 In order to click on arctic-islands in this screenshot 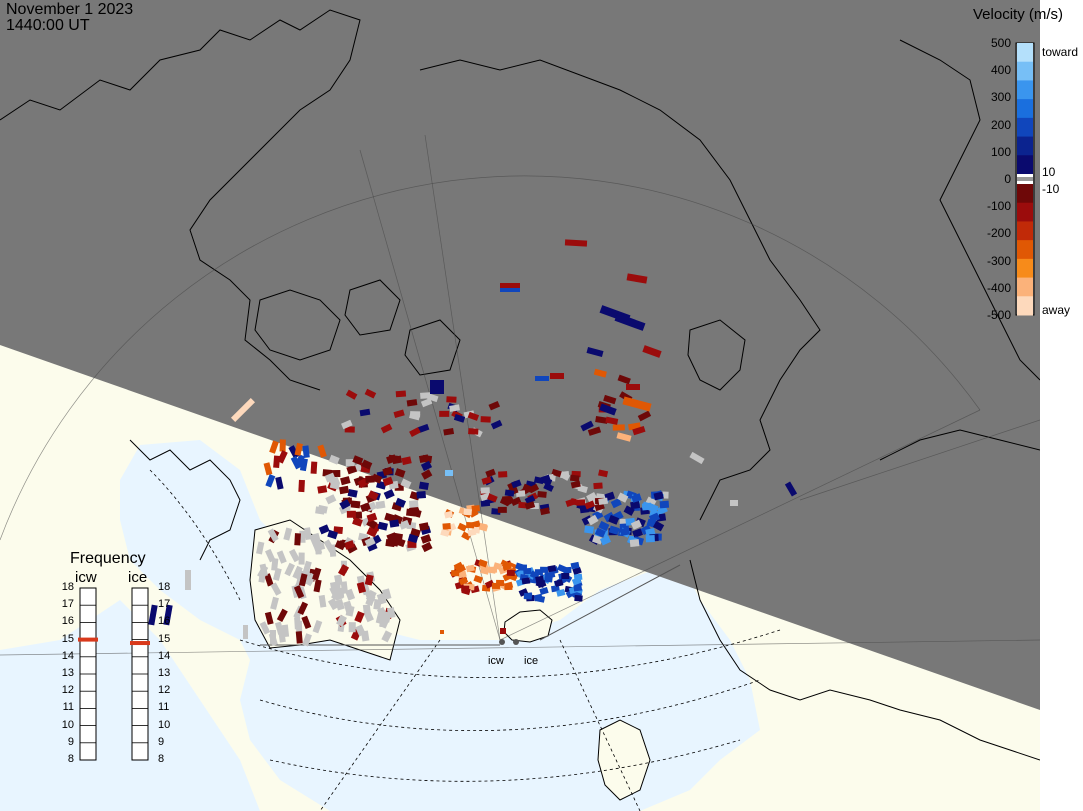, I will do `click(357, 327)`.